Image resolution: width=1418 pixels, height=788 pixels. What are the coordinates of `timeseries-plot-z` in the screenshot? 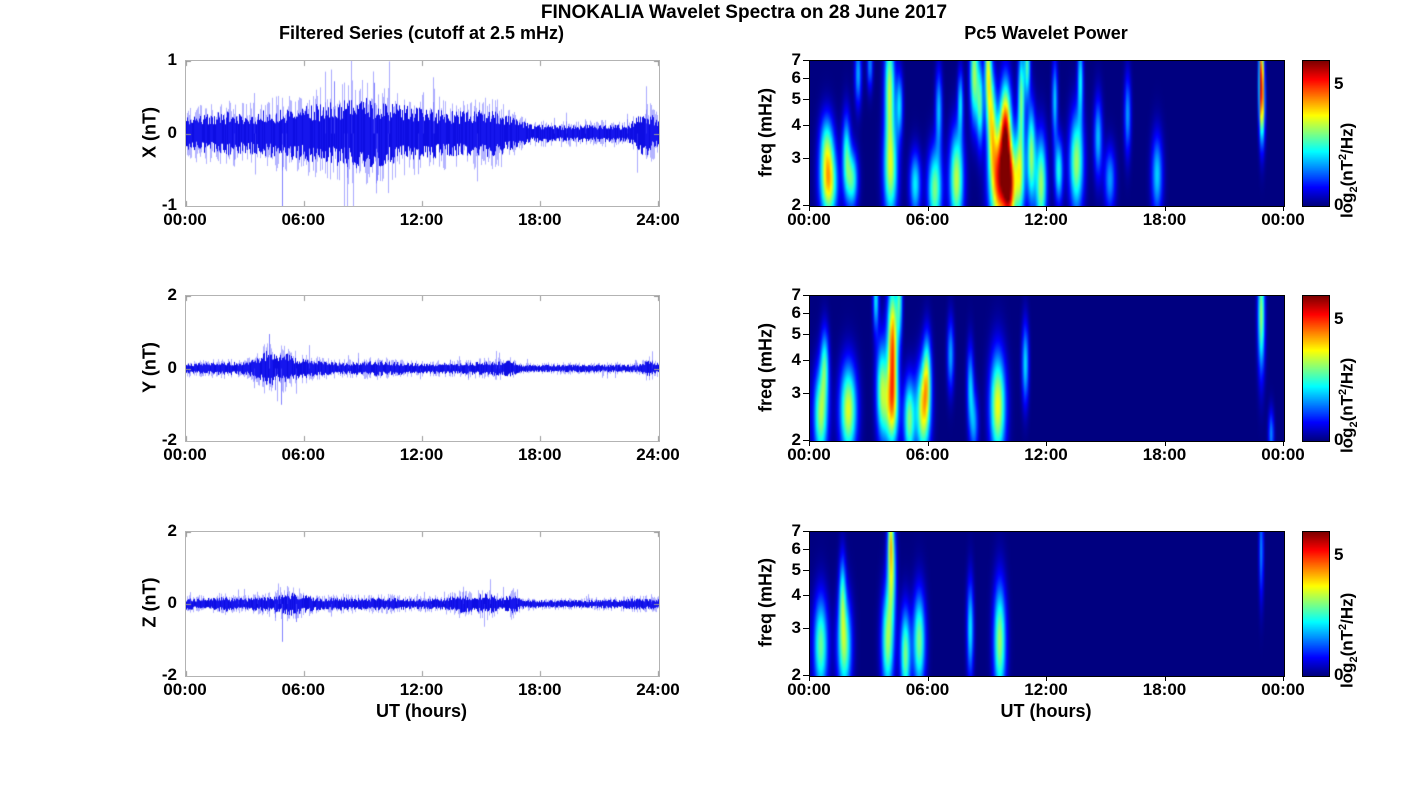 It's located at (422, 604).